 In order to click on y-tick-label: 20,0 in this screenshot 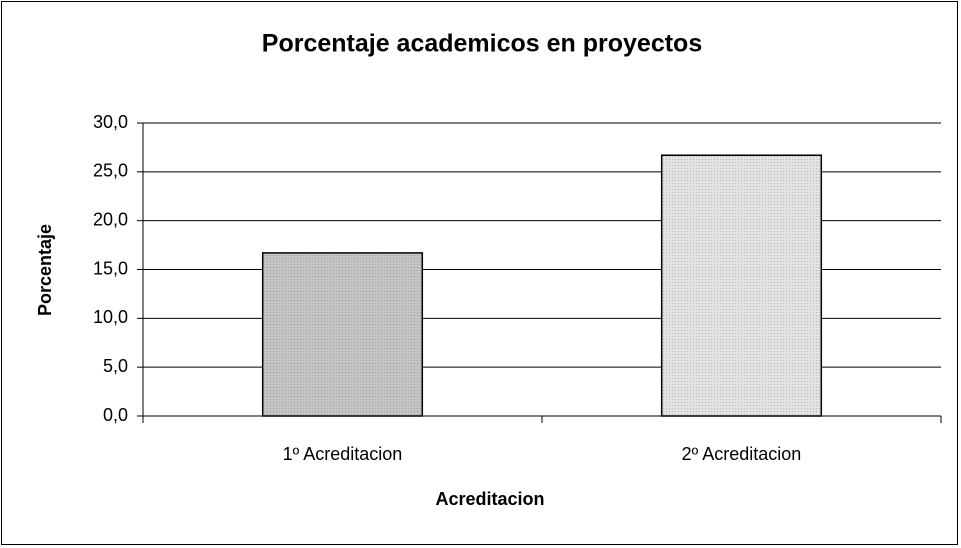, I will do `click(110, 219)`.